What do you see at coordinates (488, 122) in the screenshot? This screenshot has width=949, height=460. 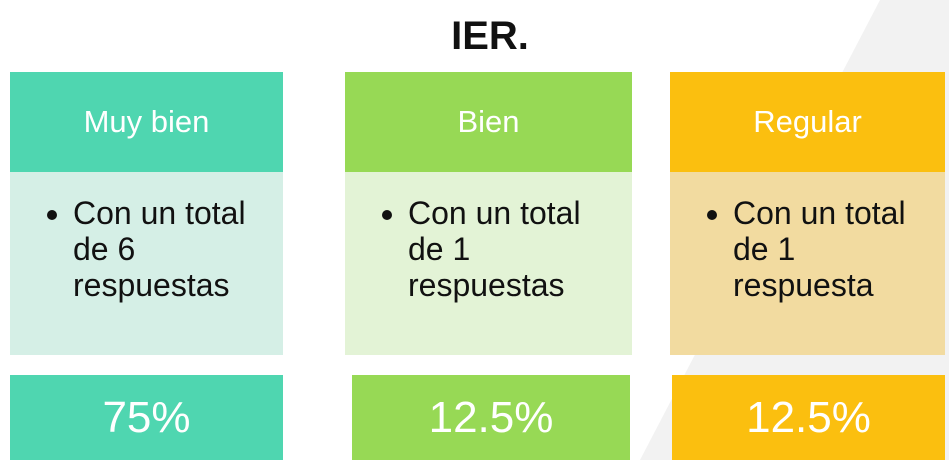 I see `column-header: Bien` at bounding box center [488, 122].